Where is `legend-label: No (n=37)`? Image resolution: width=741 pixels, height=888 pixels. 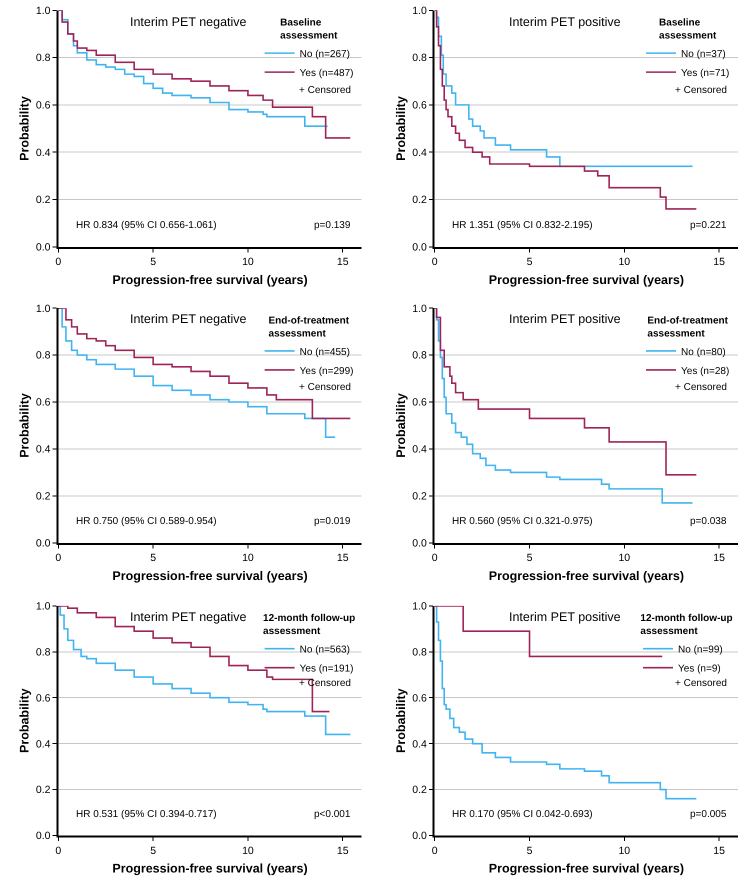 legend-label: No (n=37) is located at coordinates (703, 54).